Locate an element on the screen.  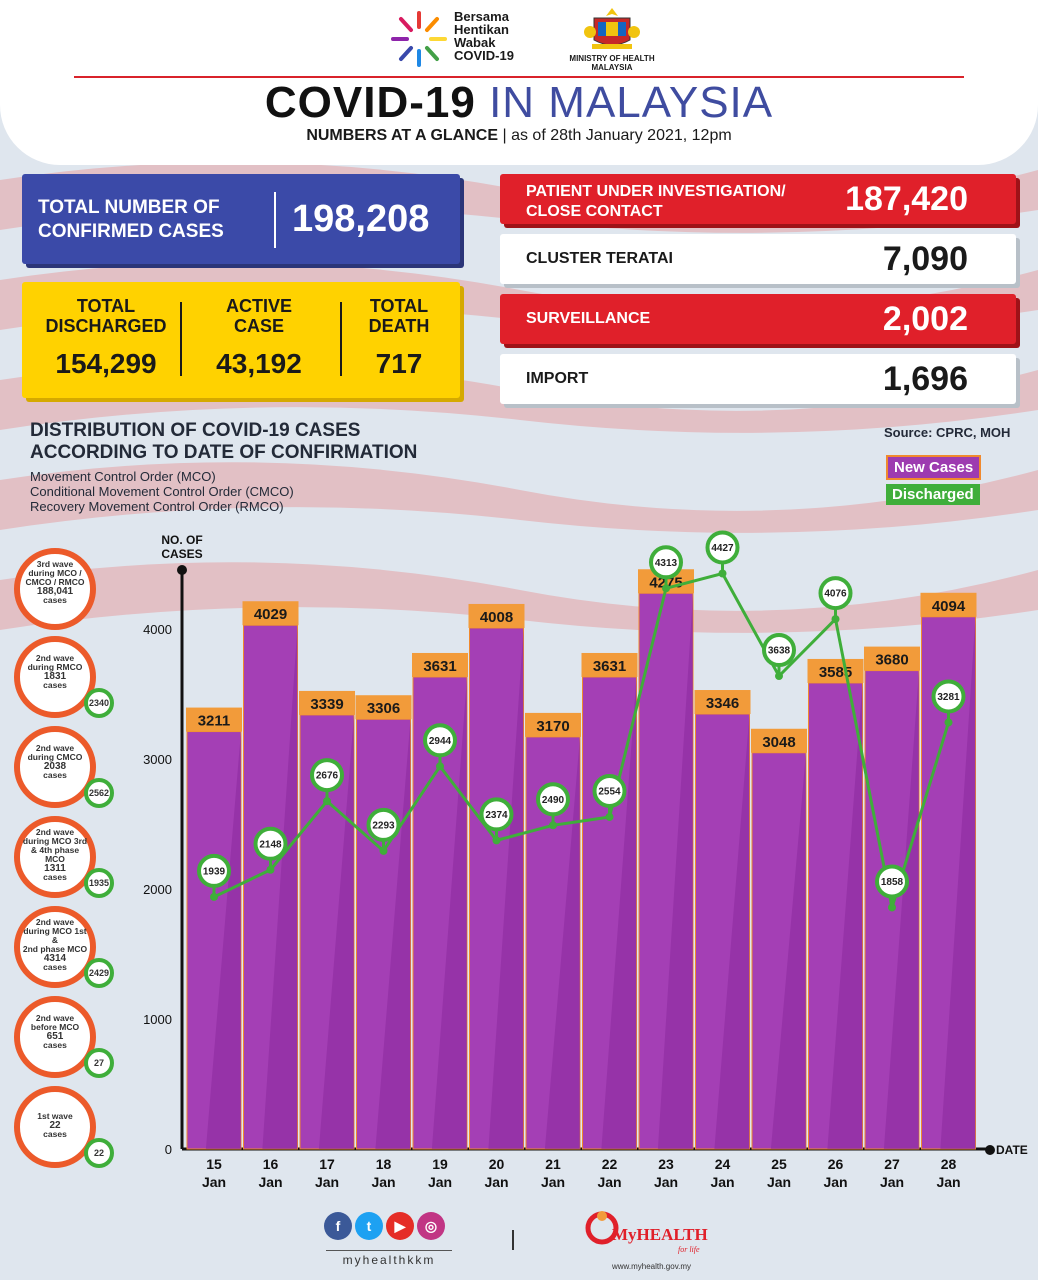
death-value: 717 is located at coordinates (399, 363).